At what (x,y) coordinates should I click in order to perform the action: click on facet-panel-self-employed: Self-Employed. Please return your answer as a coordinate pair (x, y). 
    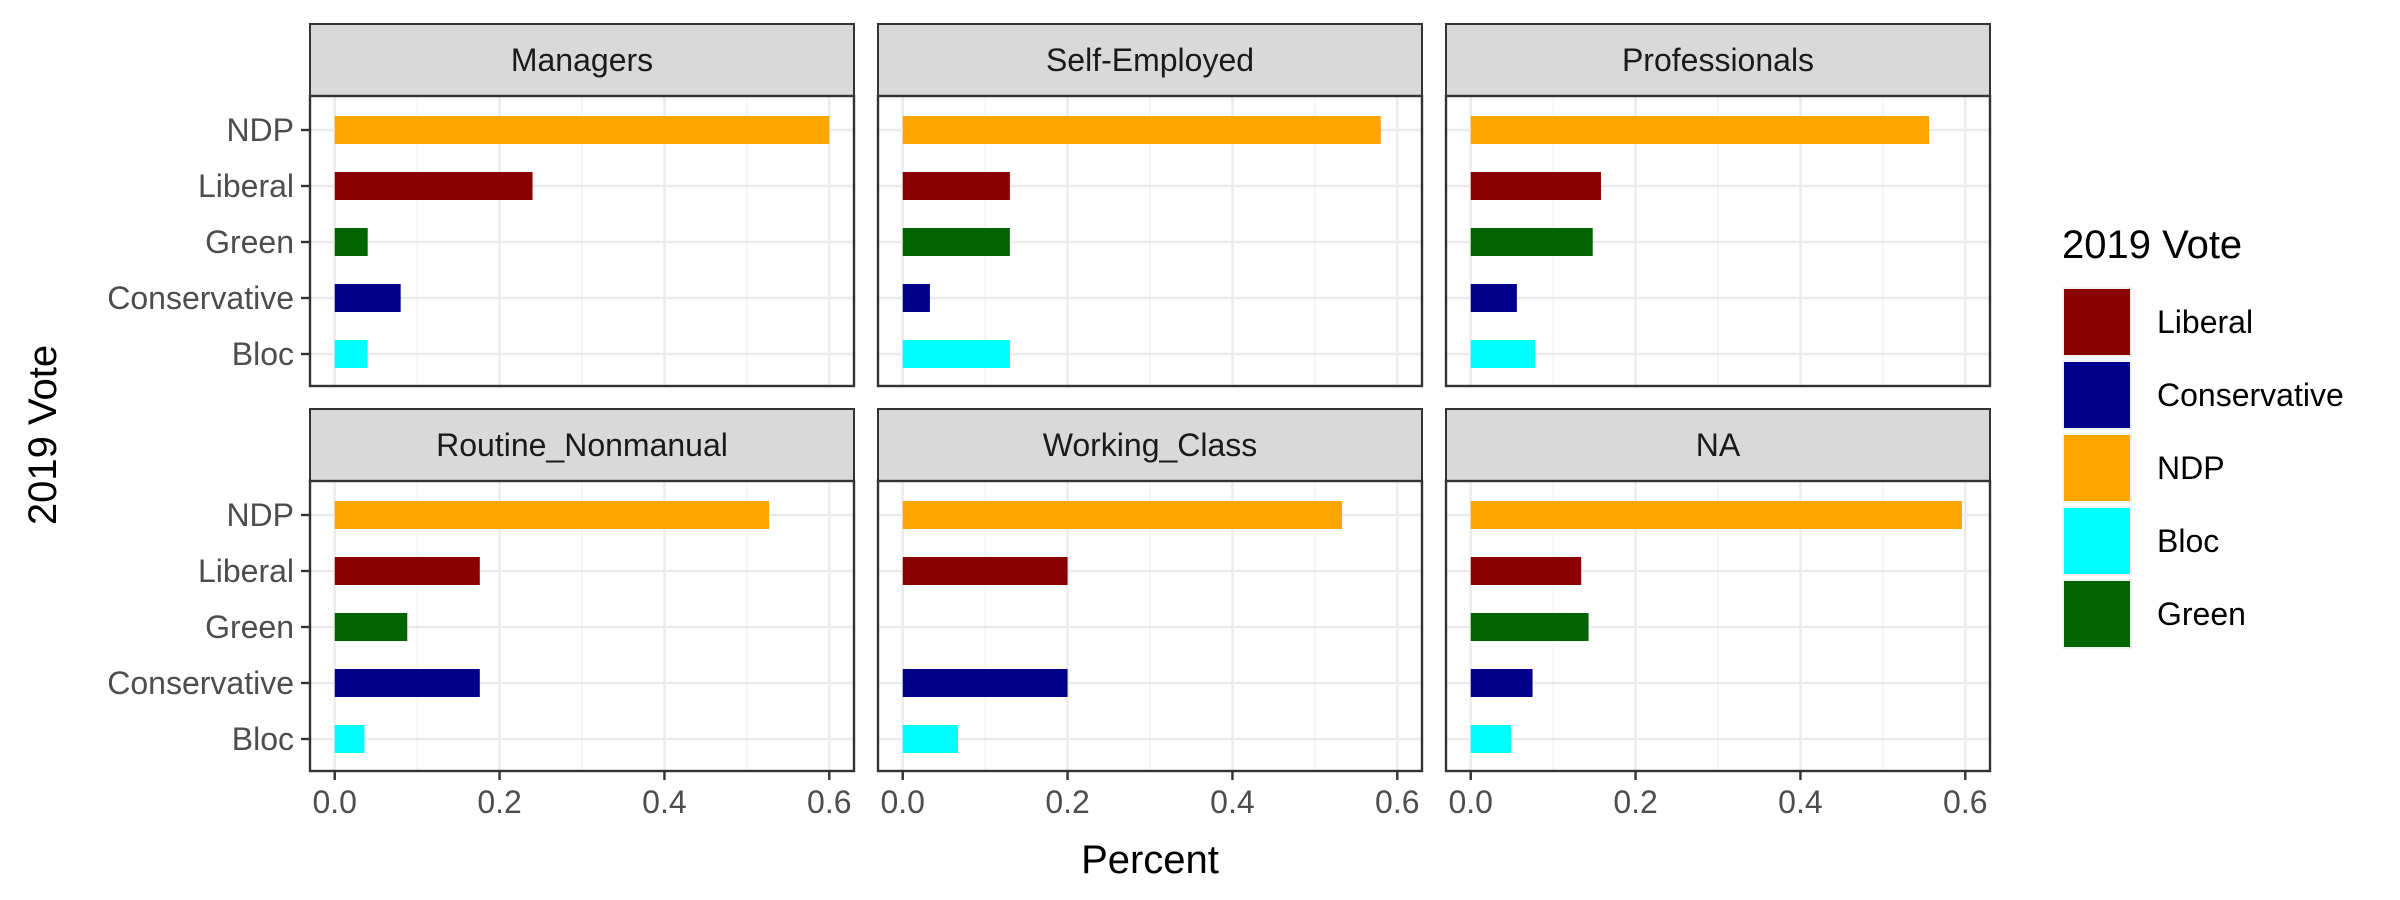
    Looking at the image, I should click on (1150, 205).